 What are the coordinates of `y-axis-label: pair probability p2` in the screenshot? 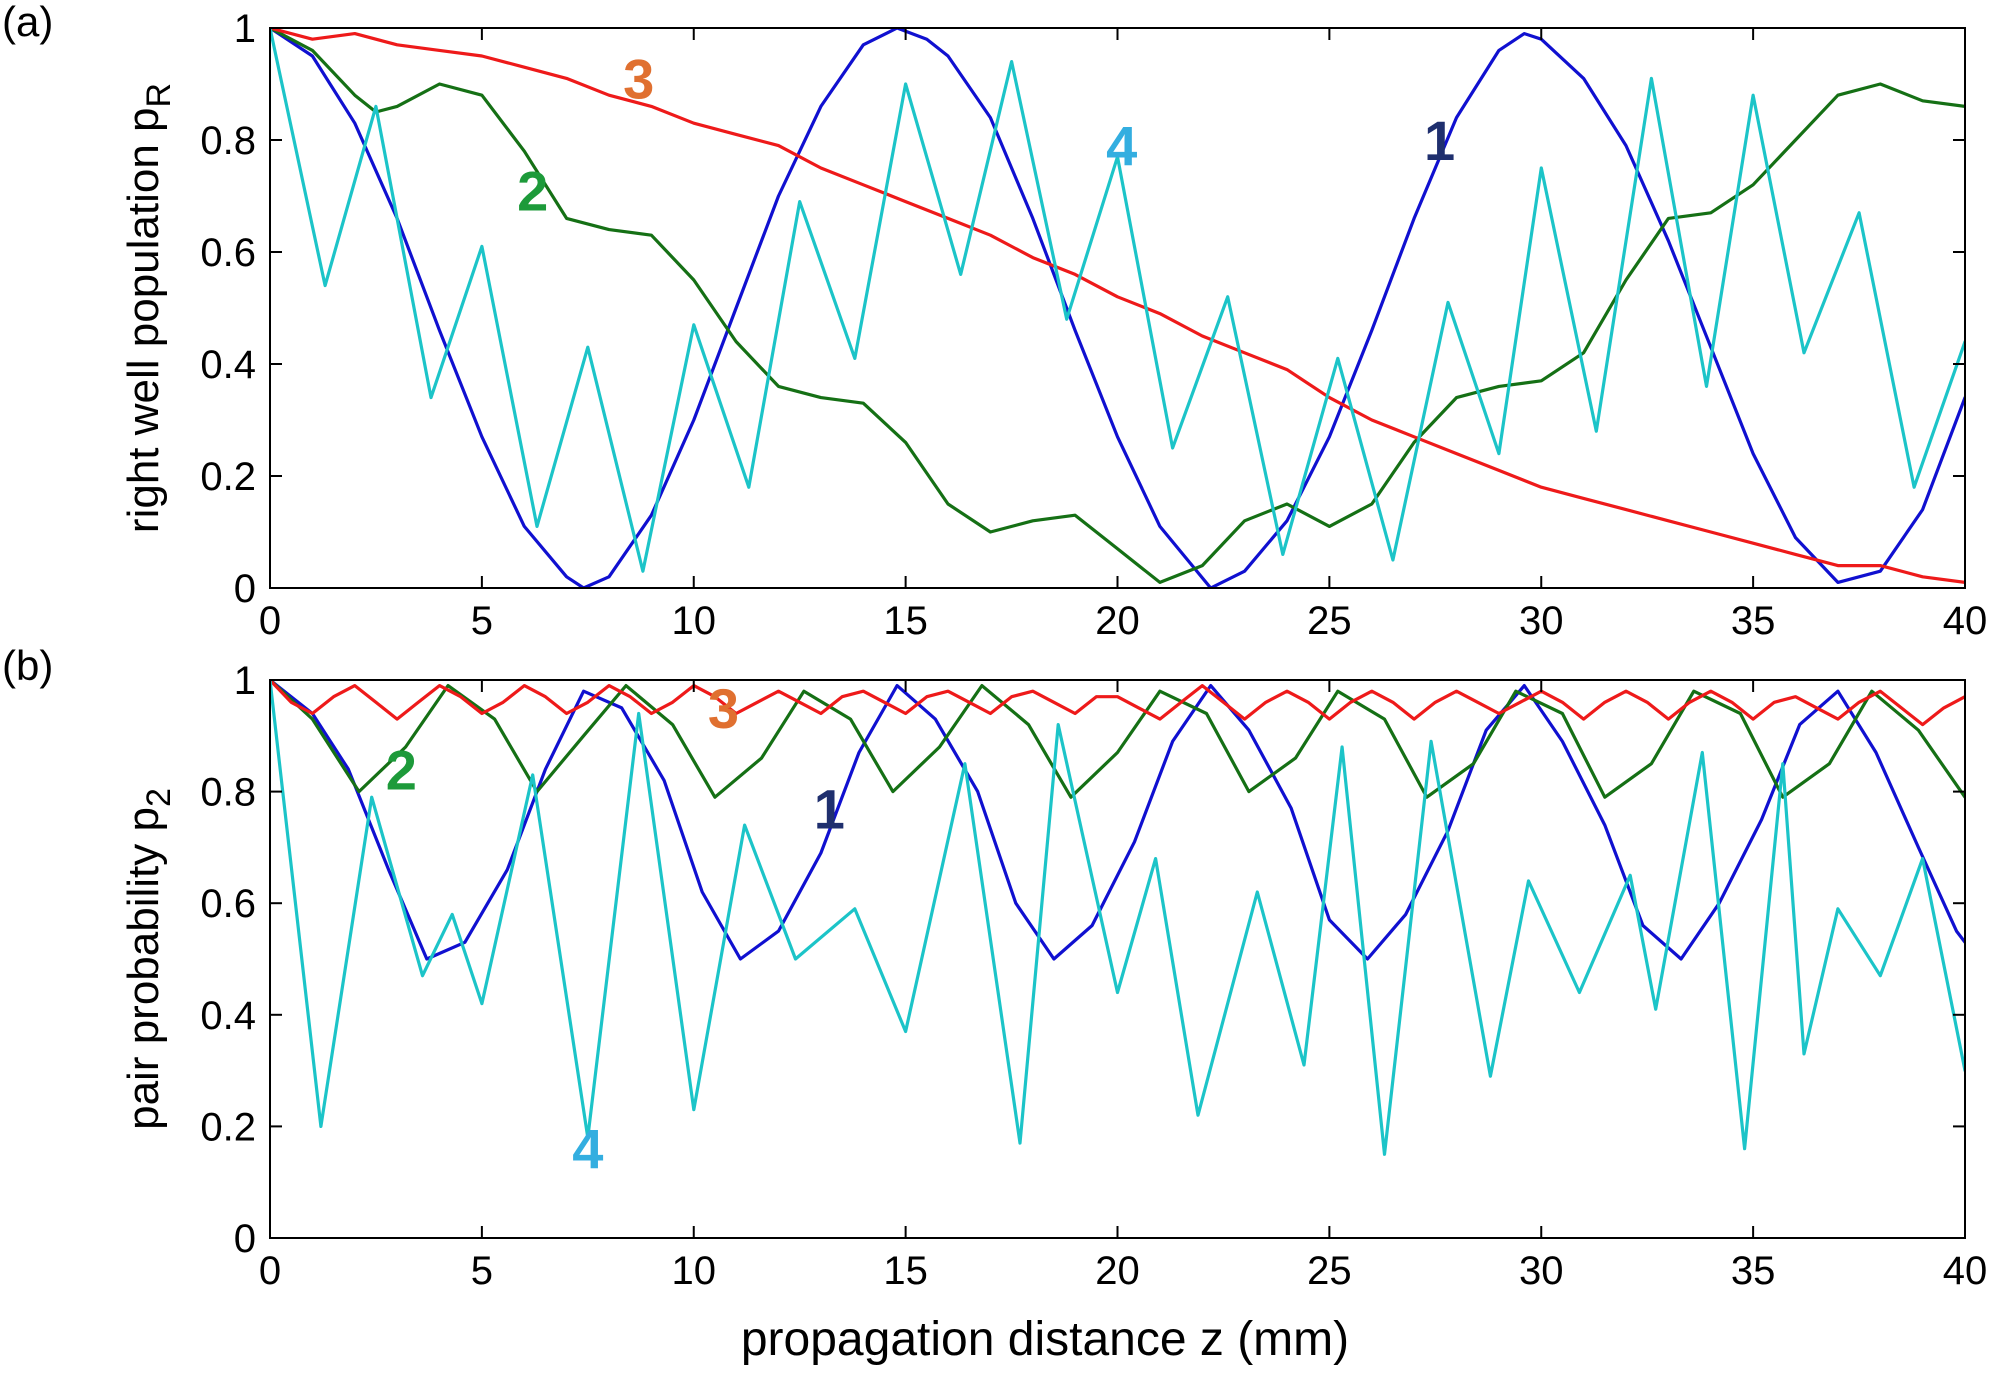 It's located at (148, 959).